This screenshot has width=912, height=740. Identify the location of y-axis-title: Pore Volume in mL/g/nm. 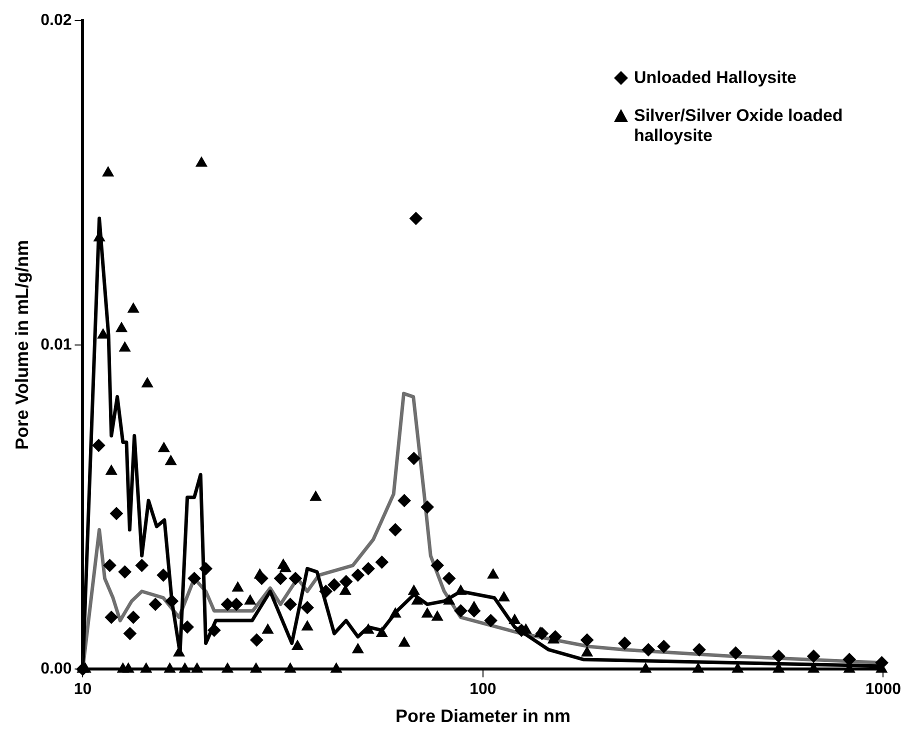
(22, 345).